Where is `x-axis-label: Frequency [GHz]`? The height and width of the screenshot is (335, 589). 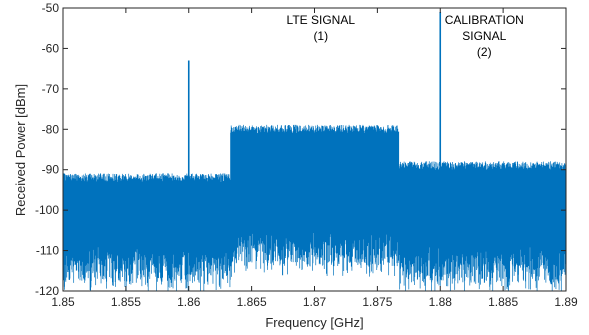 x-axis-label: Frequency [GHz] is located at coordinates (314, 322).